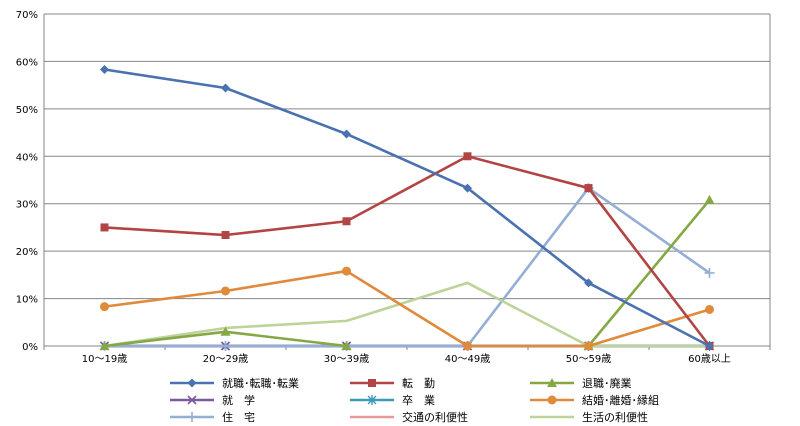 The height and width of the screenshot is (426, 800). What do you see at coordinates (588, 359) in the screenshot?
I see `x-tick-label: 50～59歳` at bounding box center [588, 359].